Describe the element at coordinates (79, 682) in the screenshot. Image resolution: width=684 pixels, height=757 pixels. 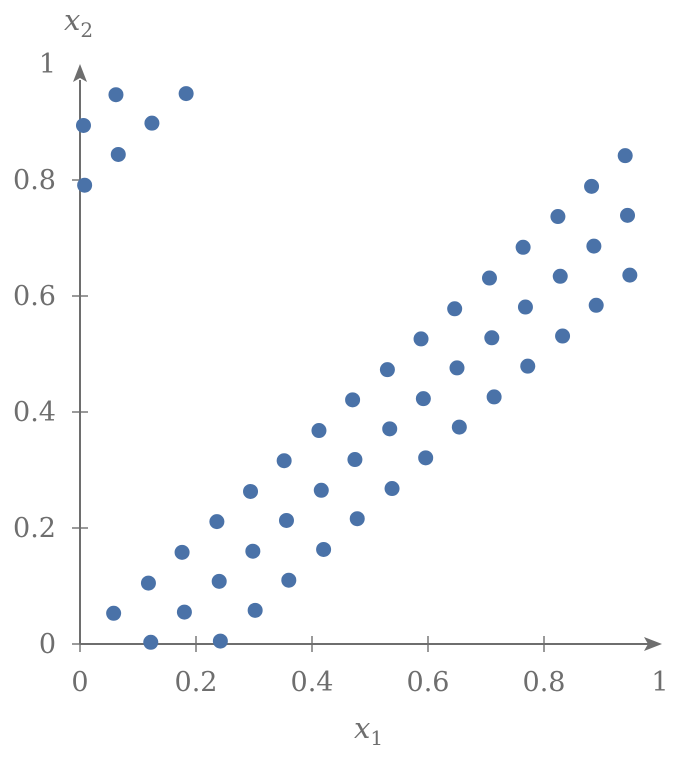
I see `x-tick-label: 0` at that location.